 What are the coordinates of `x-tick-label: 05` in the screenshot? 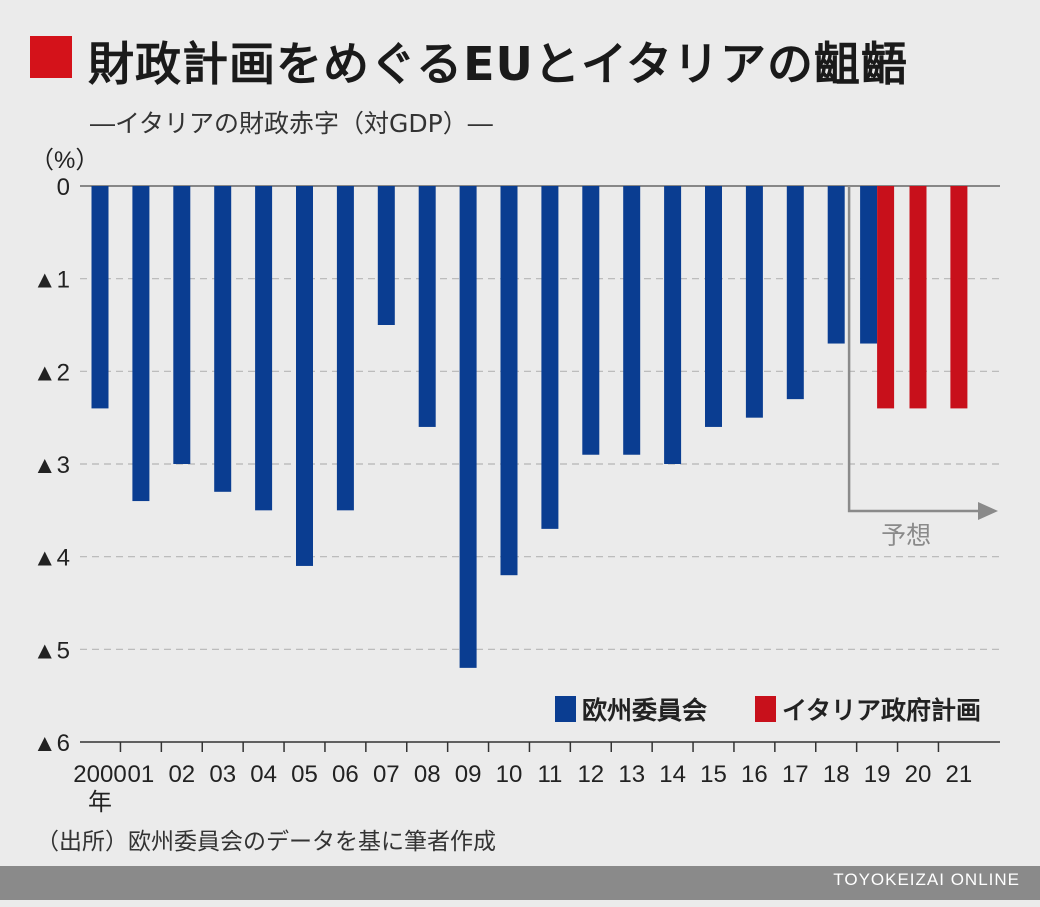 It's located at (304, 774).